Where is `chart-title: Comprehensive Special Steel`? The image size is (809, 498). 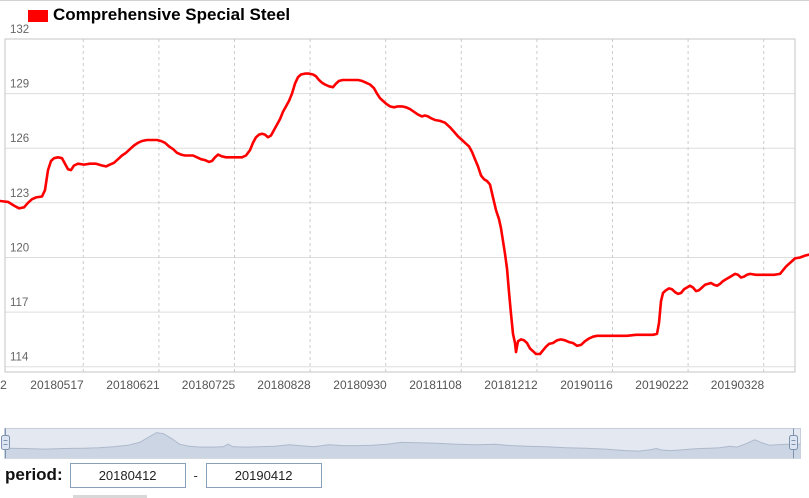 chart-title: Comprehensive Special Steel is located at coordinates (172, 14).